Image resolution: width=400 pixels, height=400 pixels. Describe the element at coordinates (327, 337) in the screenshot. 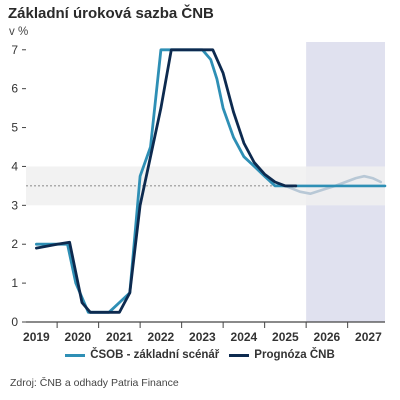

I see `x-tick-label-2026: 2026` at that location.